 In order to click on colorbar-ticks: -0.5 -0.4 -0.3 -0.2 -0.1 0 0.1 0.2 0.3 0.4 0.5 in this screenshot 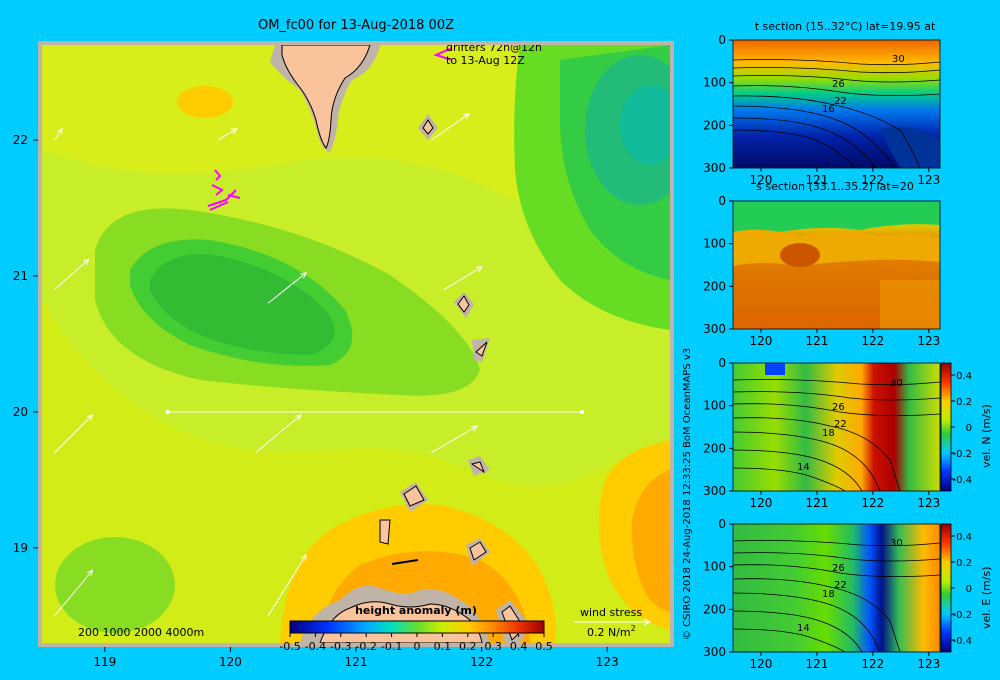, I will do `click(416, 643)`.